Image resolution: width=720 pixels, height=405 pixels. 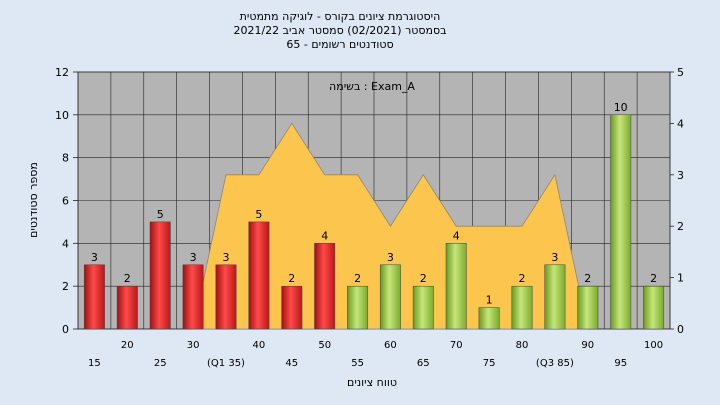 What do you see at coordinates (226, 363) in the screenshot?
I see `x-tick-label-35: (Q1 35)` at bounding box center [226, 363].